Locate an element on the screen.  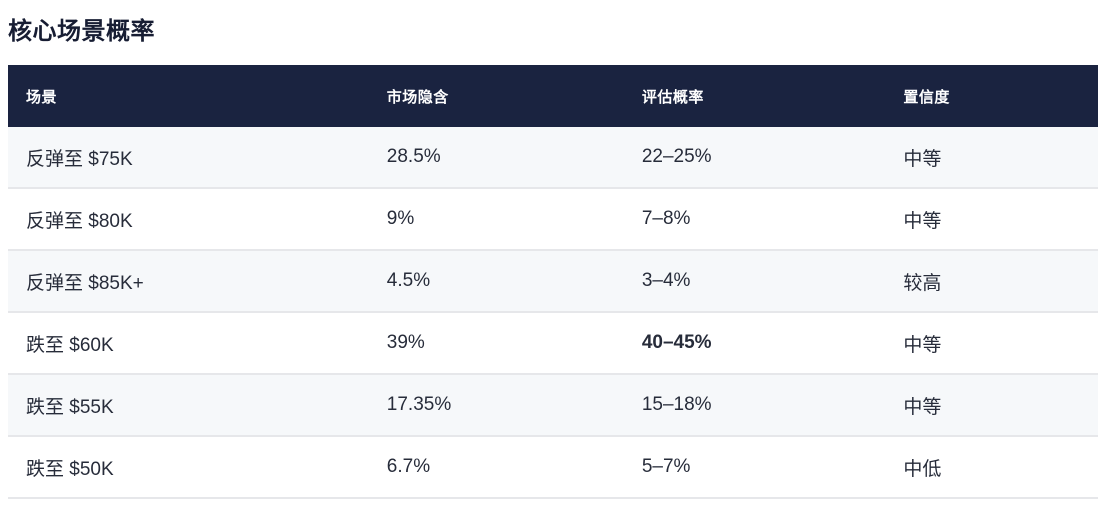
cell-market-implied: 28.5% is located at coordinates (413, 156).